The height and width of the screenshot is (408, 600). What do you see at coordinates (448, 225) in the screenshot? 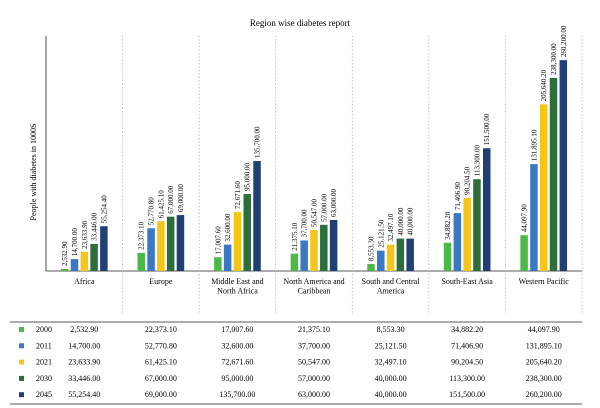
I see `value-label: 34,882.20` at bounding box center [448, 225].